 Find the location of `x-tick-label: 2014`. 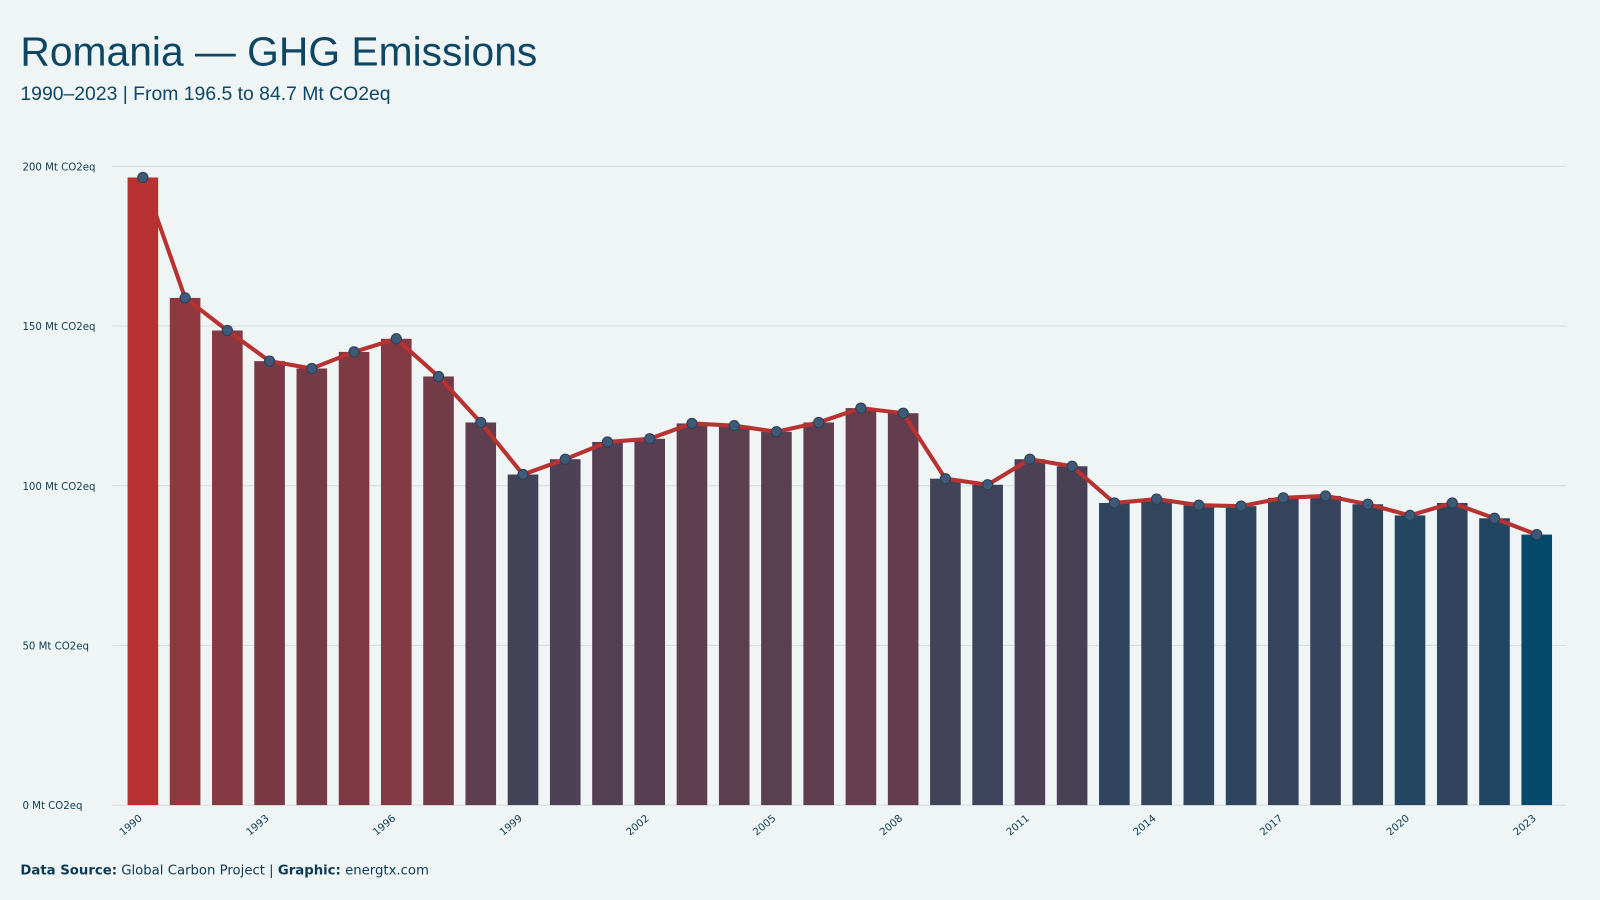

x-tick-label: 2014 is located at coordinates (1145, 825).